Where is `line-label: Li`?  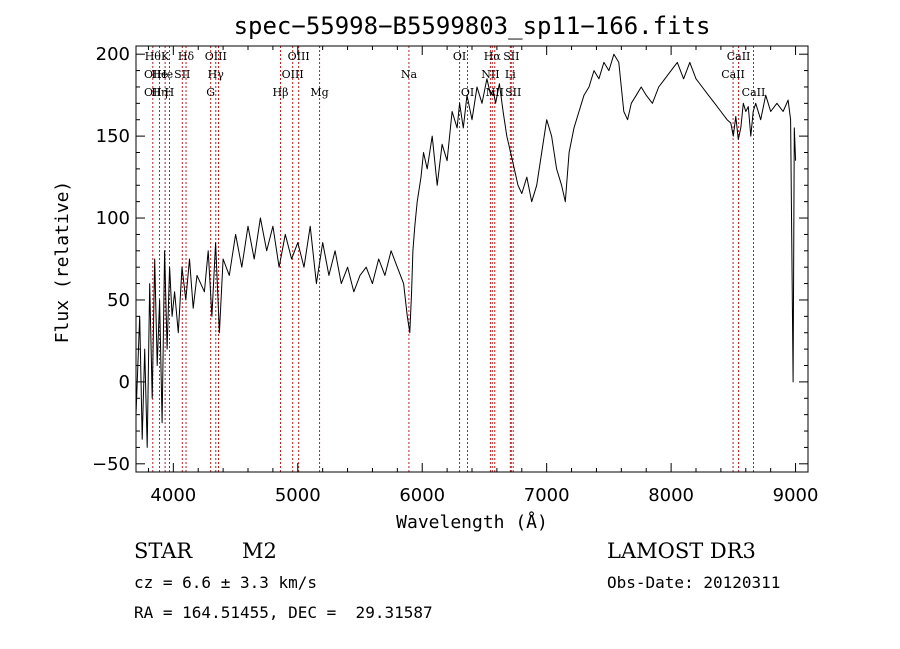 line-label: Li is located at coordinates (510, 74).